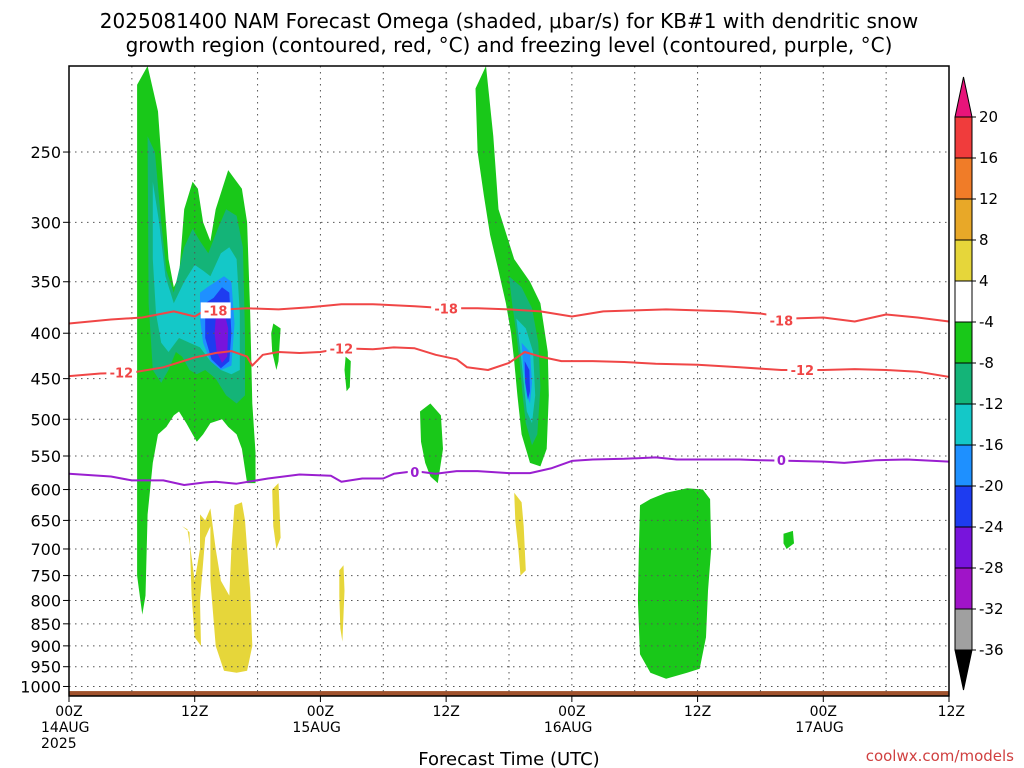  Describe the element at coordinates (45, 667) in the screenshot. I see `y-tick-label-950: 950` at that location.